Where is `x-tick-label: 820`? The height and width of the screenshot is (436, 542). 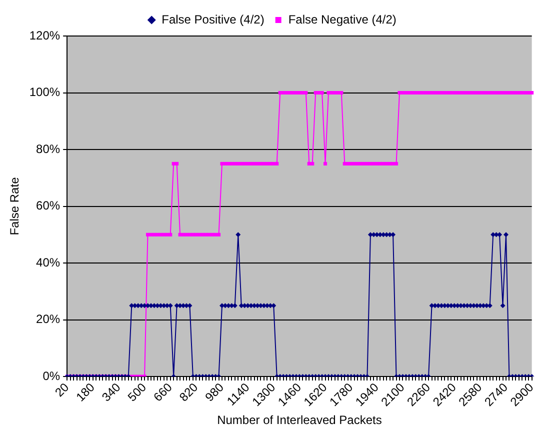
x-tick-label: 820 is located at coordinates (188, 392).